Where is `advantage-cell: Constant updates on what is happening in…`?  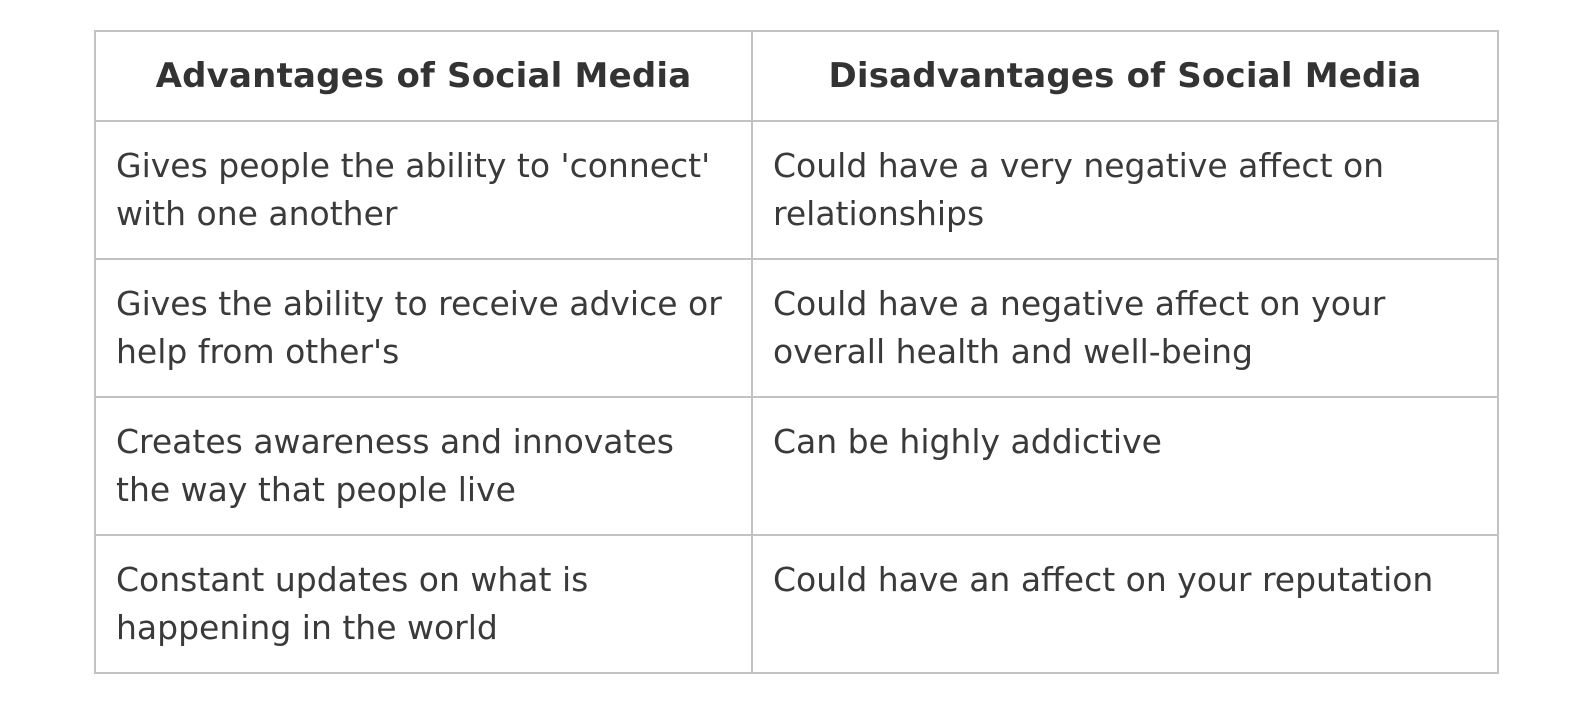 advantage-cell: Constant updates on what is happening in… is located at coordinates (423, 604).